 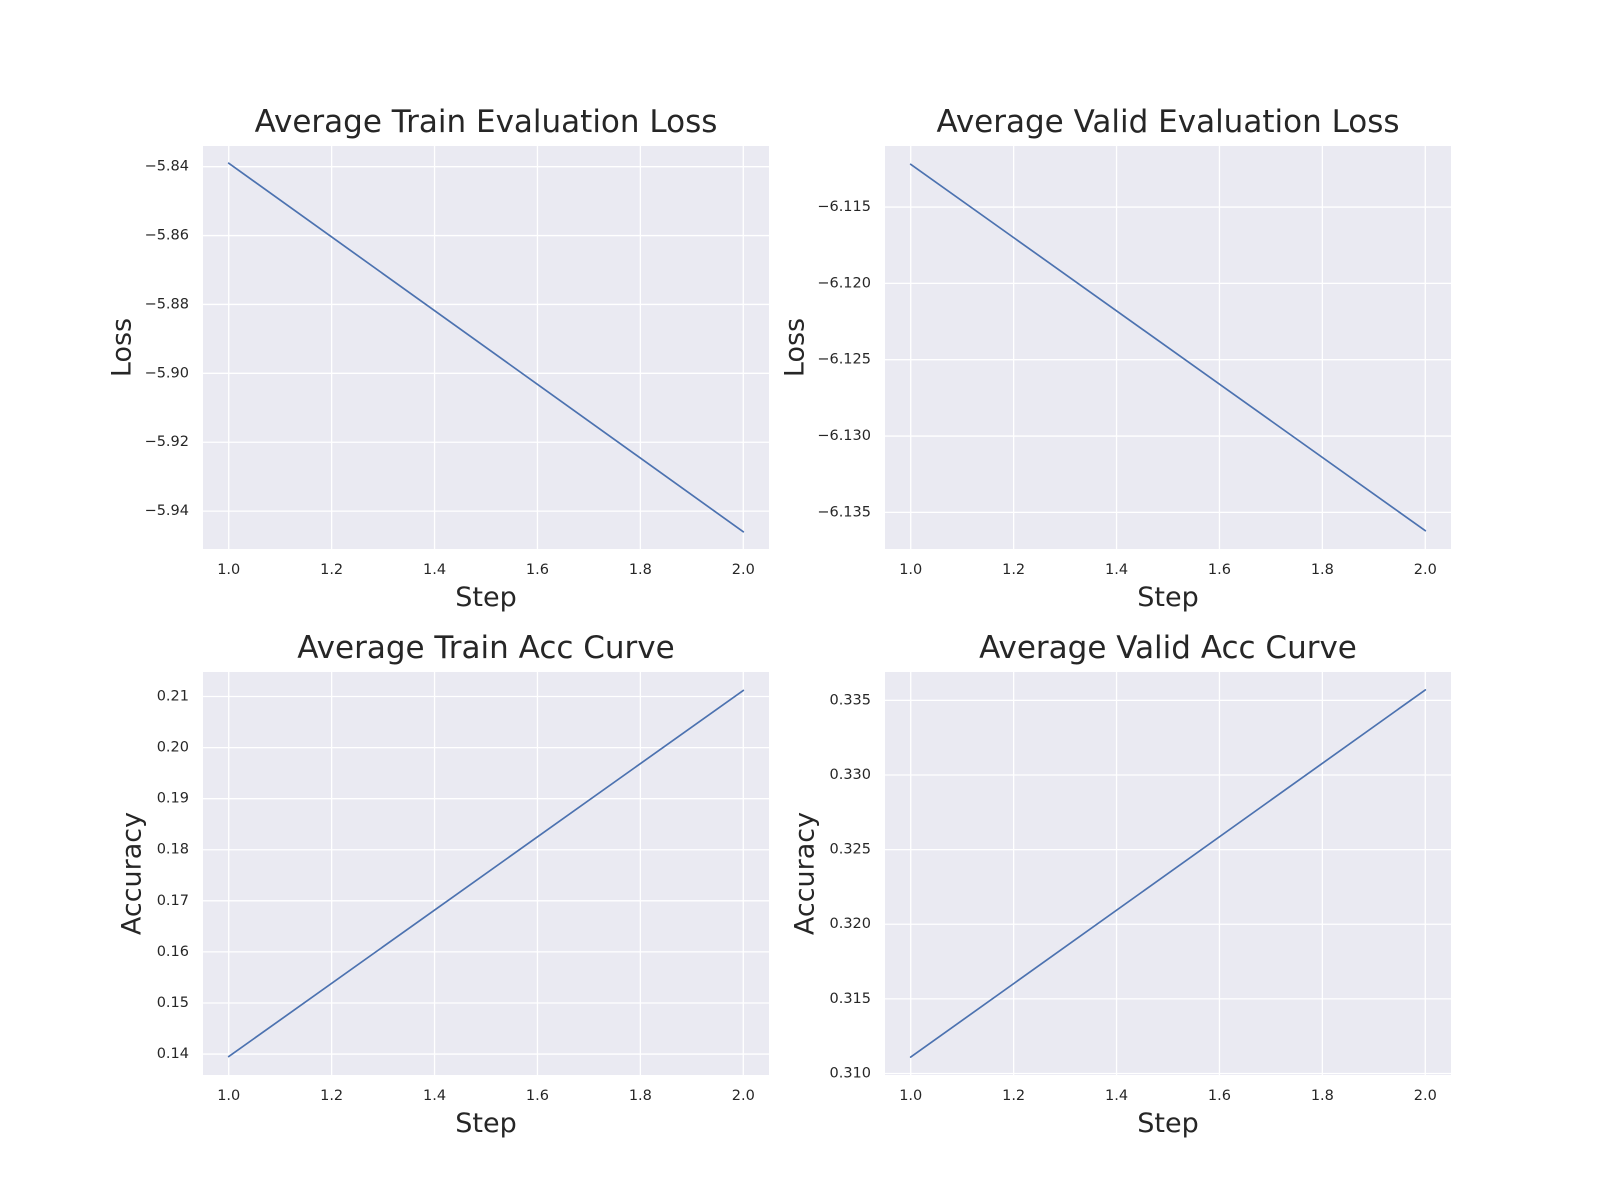 I want to click on y-tick-label: 0.17, so click(x=173, y=901).